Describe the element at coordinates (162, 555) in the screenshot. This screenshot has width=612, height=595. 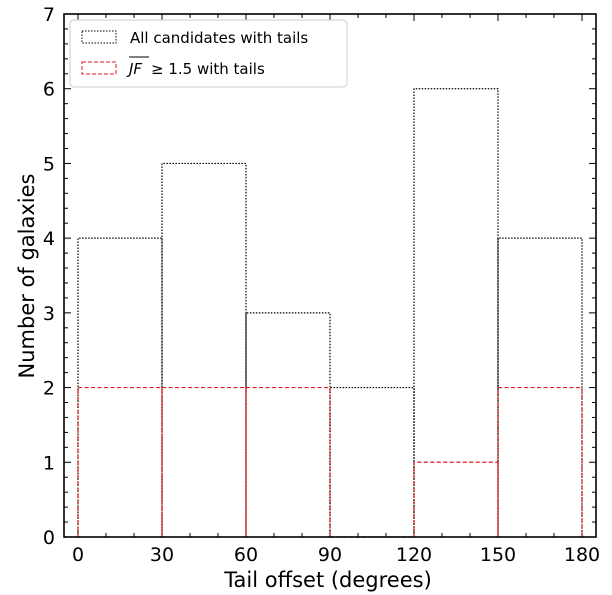
I see `x-tick-label: 30` at that location.